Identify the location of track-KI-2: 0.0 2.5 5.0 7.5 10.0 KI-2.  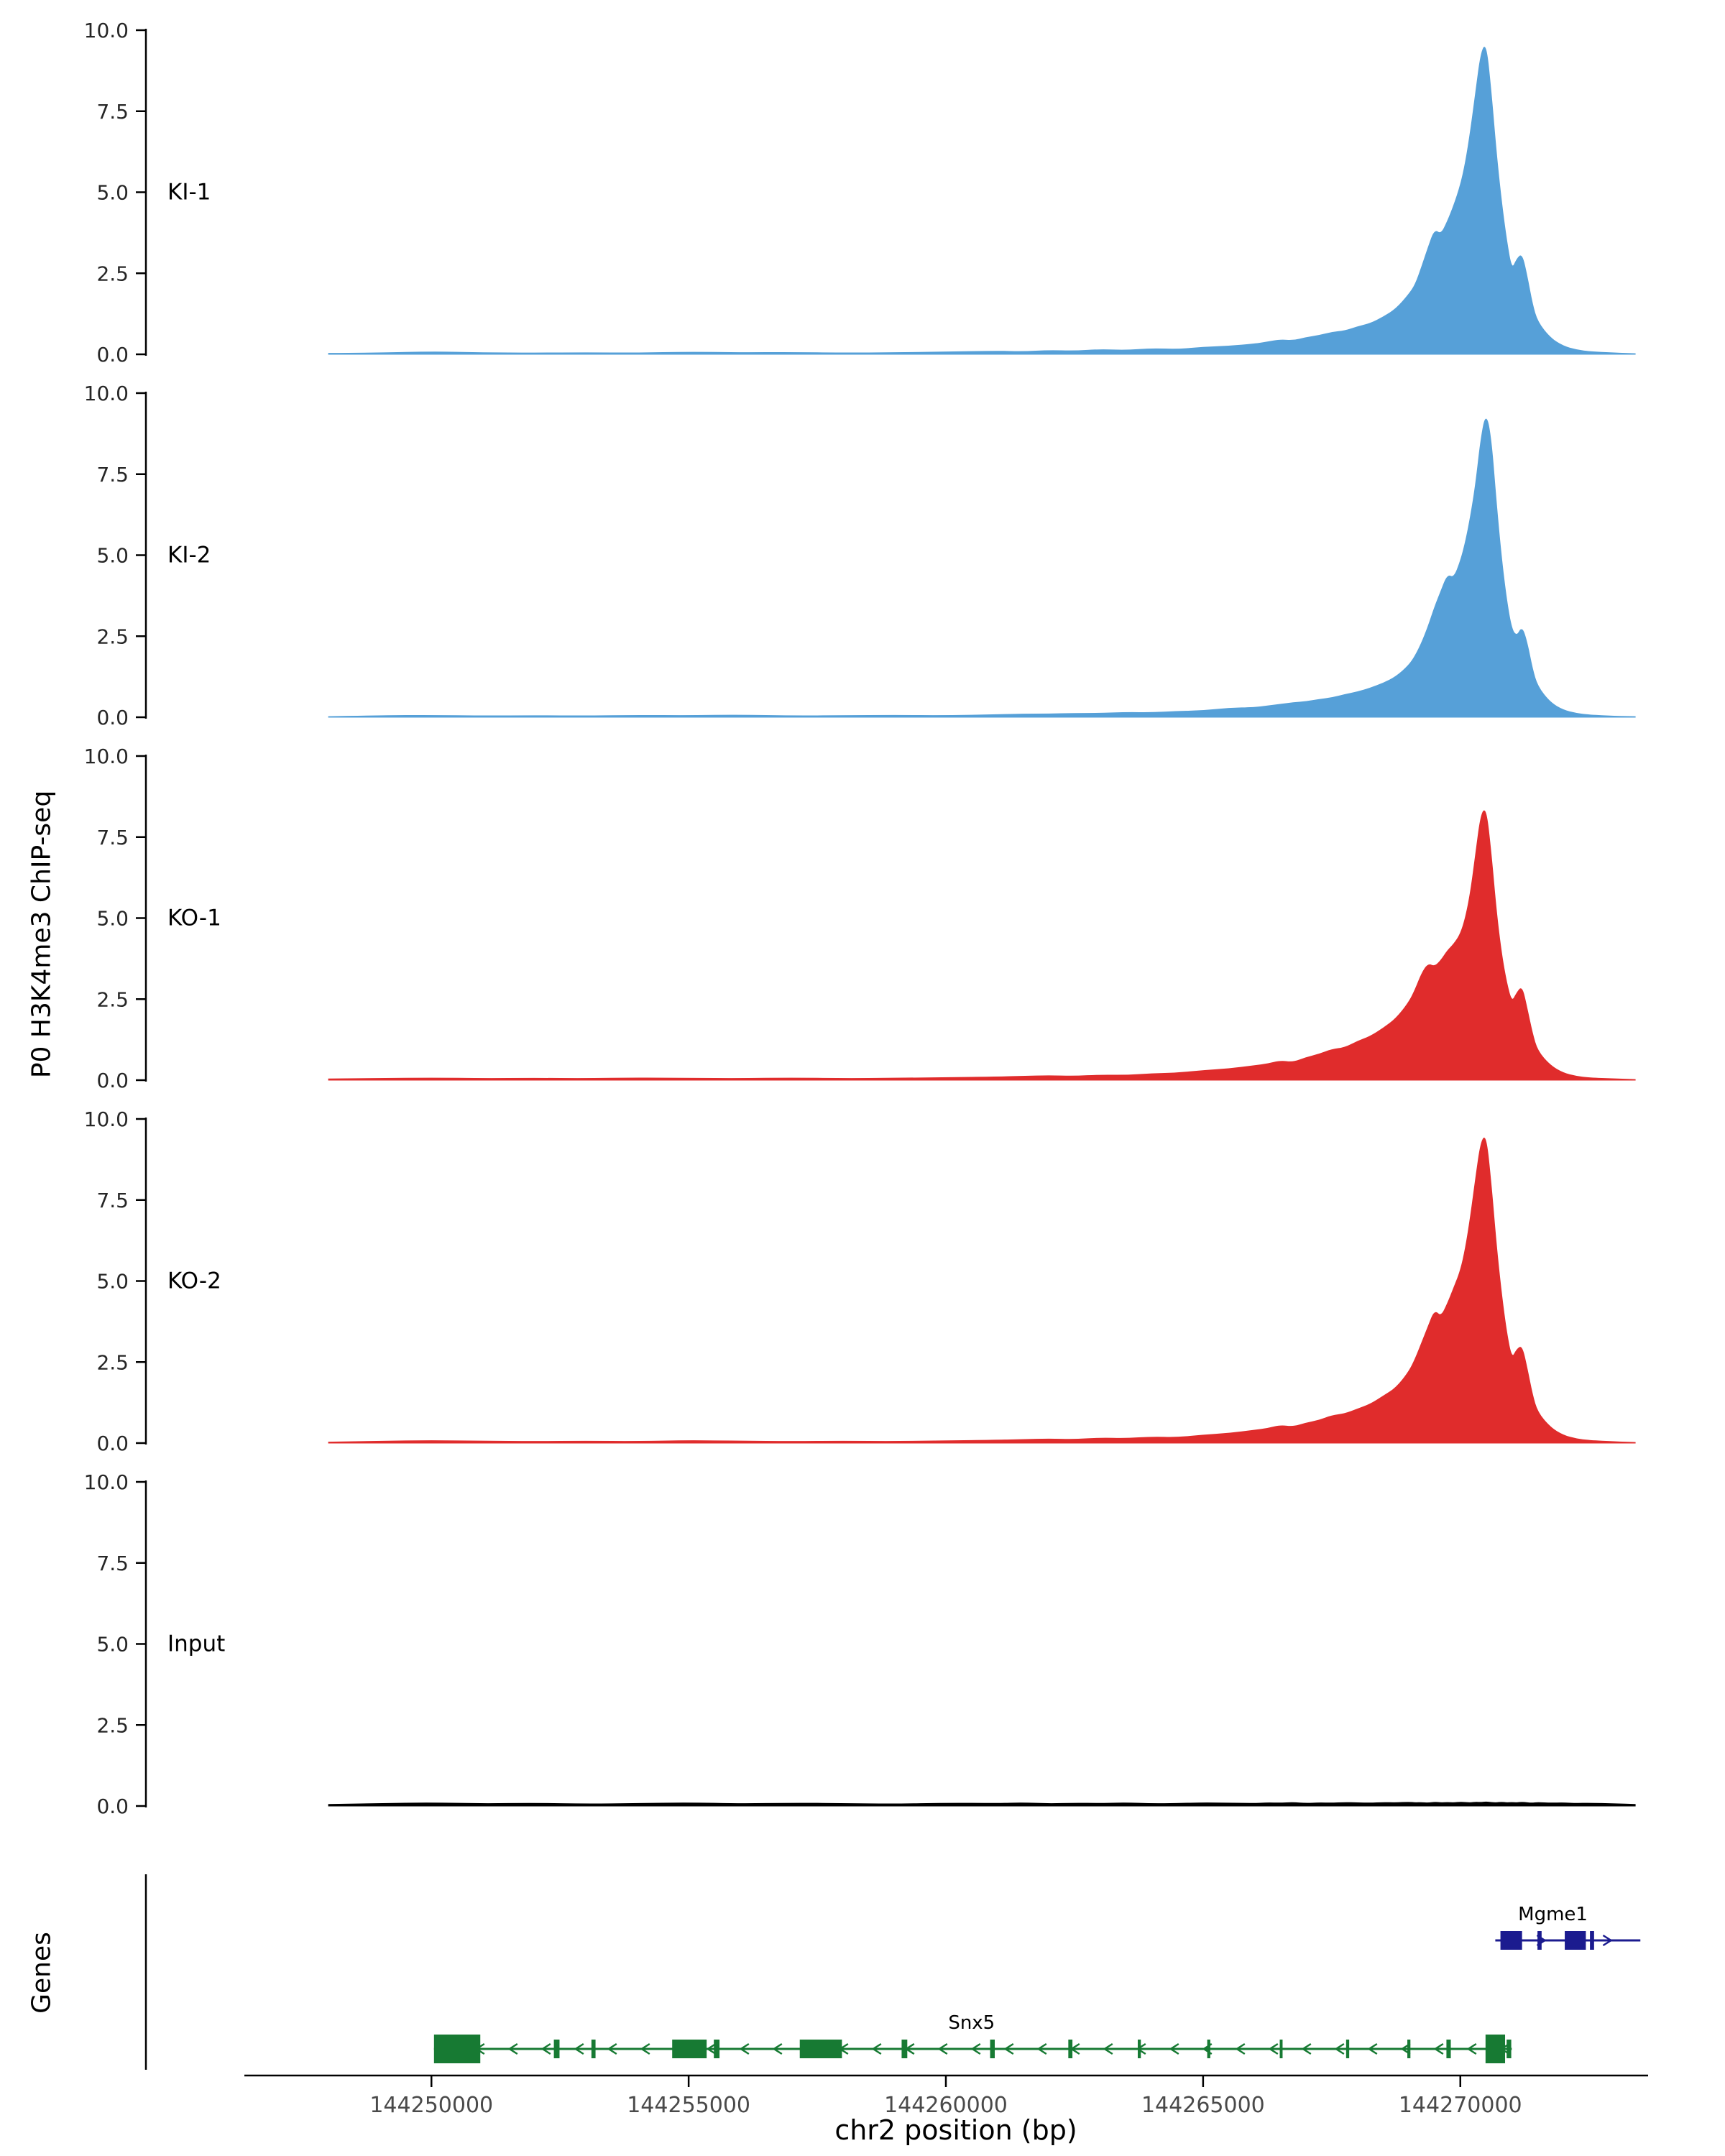
(860, 556).